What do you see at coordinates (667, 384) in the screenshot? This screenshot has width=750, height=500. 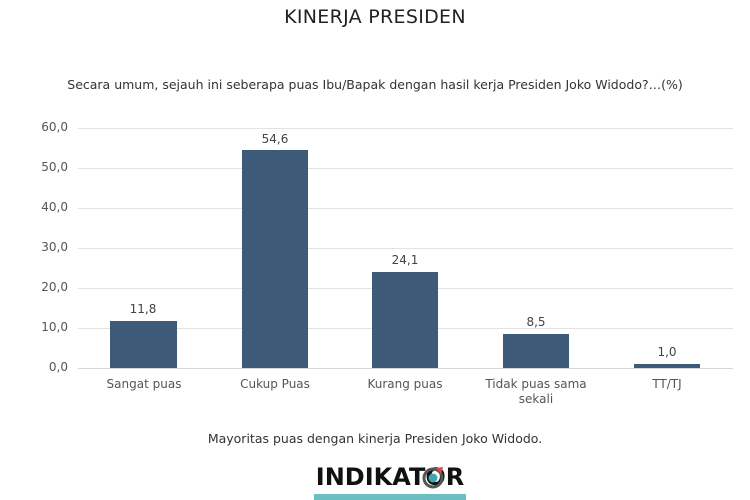 I see `x-label-tt-tj: TT/TJ` at bounding box center [667, 384].